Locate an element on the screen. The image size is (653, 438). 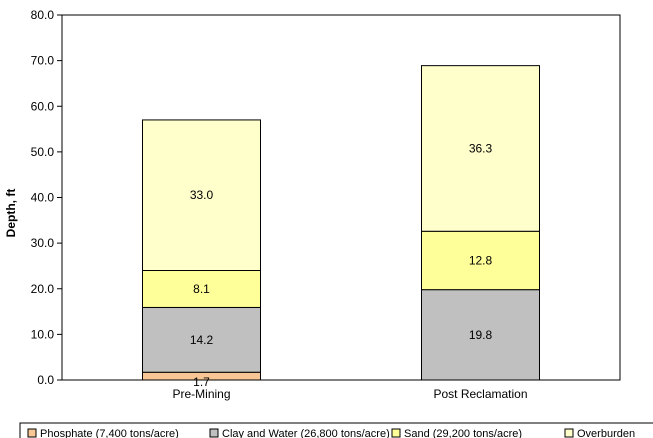
legend-box is located at coordinates (336, 430).